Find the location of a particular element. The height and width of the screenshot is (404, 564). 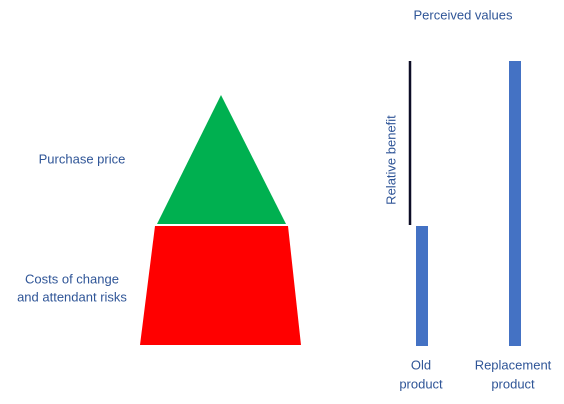

old-product-bar is located at coordinates (422, 286).